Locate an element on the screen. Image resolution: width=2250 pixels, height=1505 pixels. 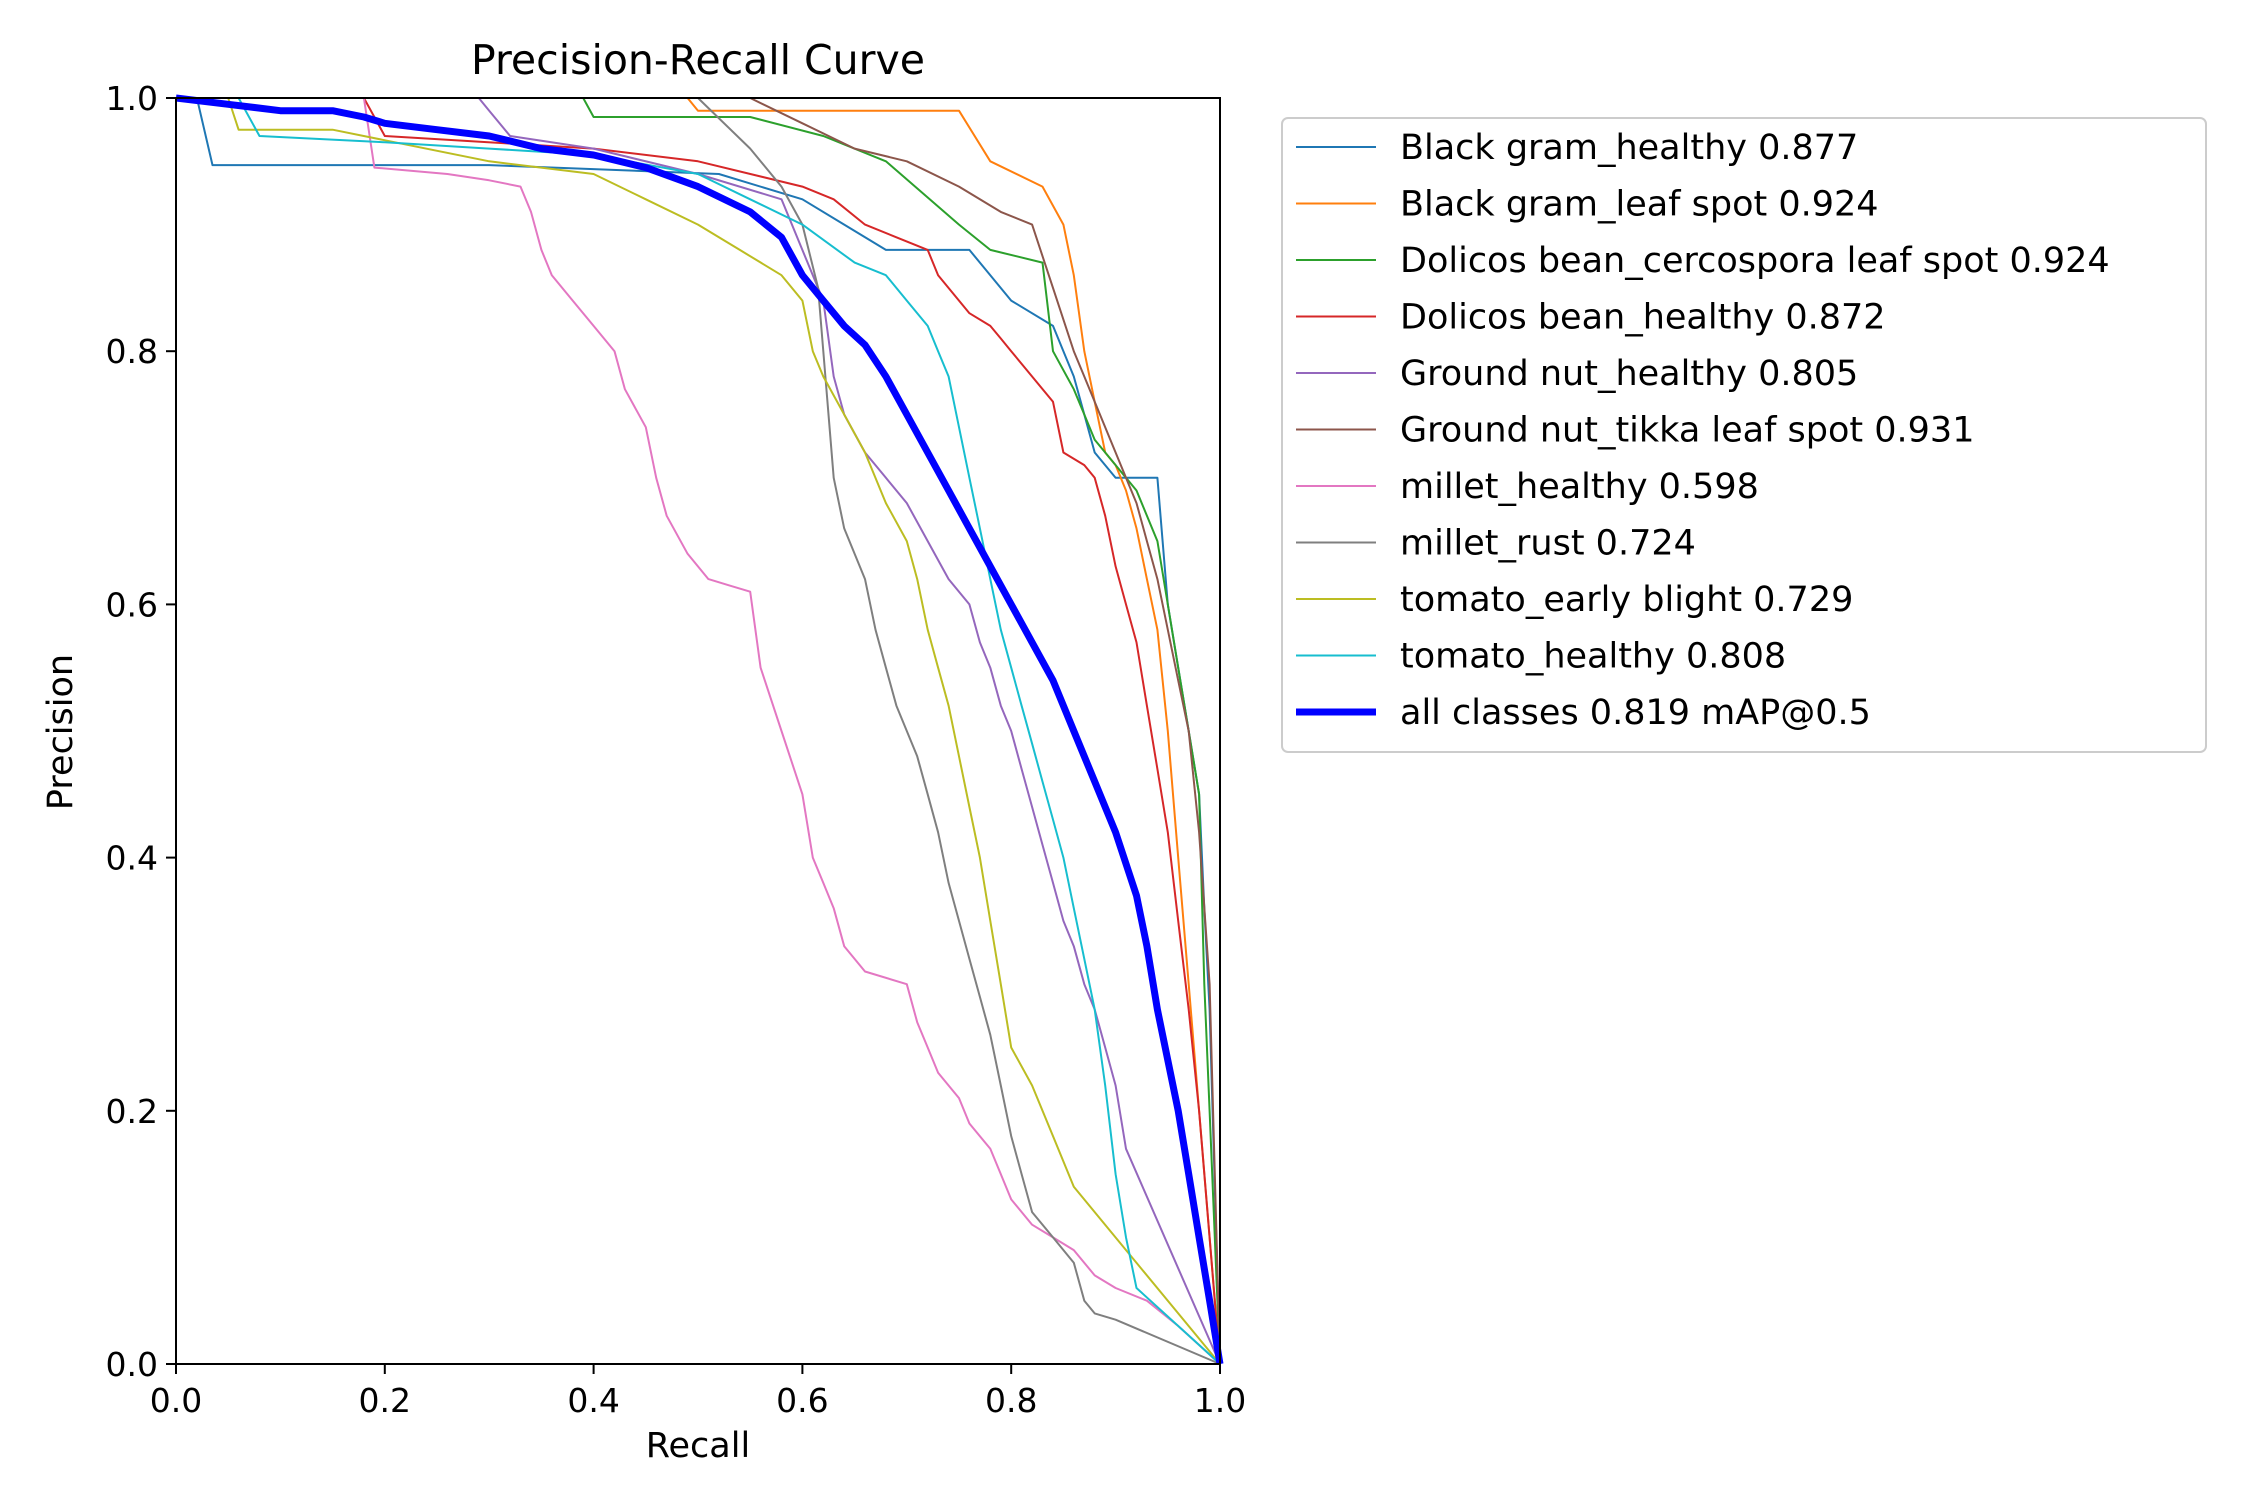
legend-label-3: Dolicos bean_healthy 0.872 is located at coordinates (1643, 318).